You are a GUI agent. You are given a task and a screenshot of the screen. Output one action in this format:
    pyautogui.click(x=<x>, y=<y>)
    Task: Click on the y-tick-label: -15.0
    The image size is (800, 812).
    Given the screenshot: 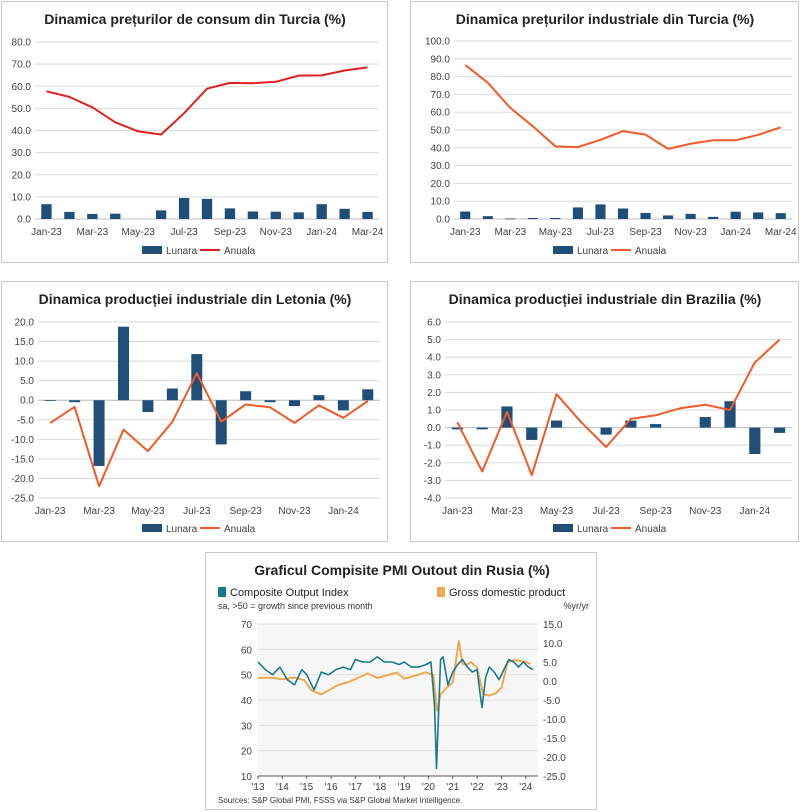 What is the action you would take?
    pyautogui.click(x=22, y=459)
    